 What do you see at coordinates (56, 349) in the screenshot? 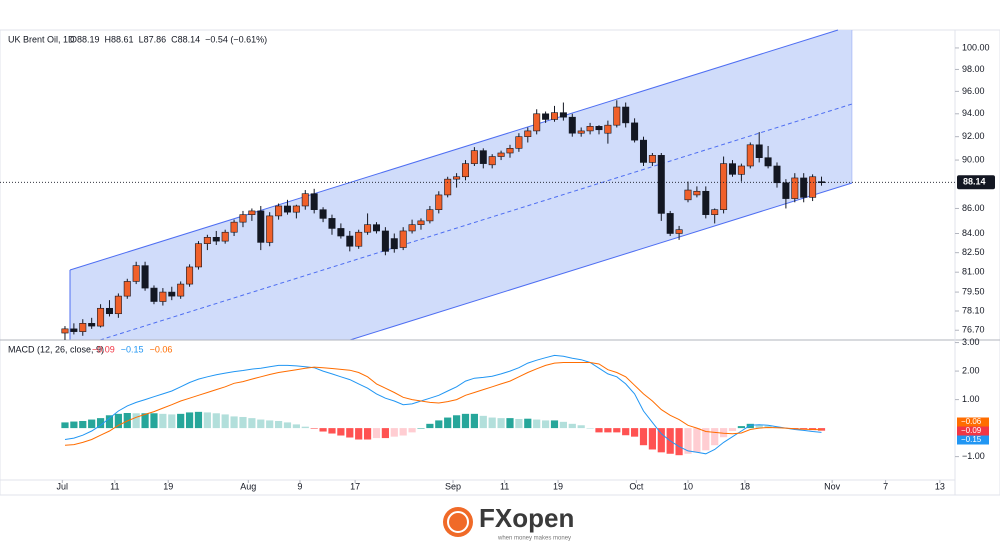
I see `macd-title: MACD (12, 26, close, 9)` at bounding box center [56, 349].